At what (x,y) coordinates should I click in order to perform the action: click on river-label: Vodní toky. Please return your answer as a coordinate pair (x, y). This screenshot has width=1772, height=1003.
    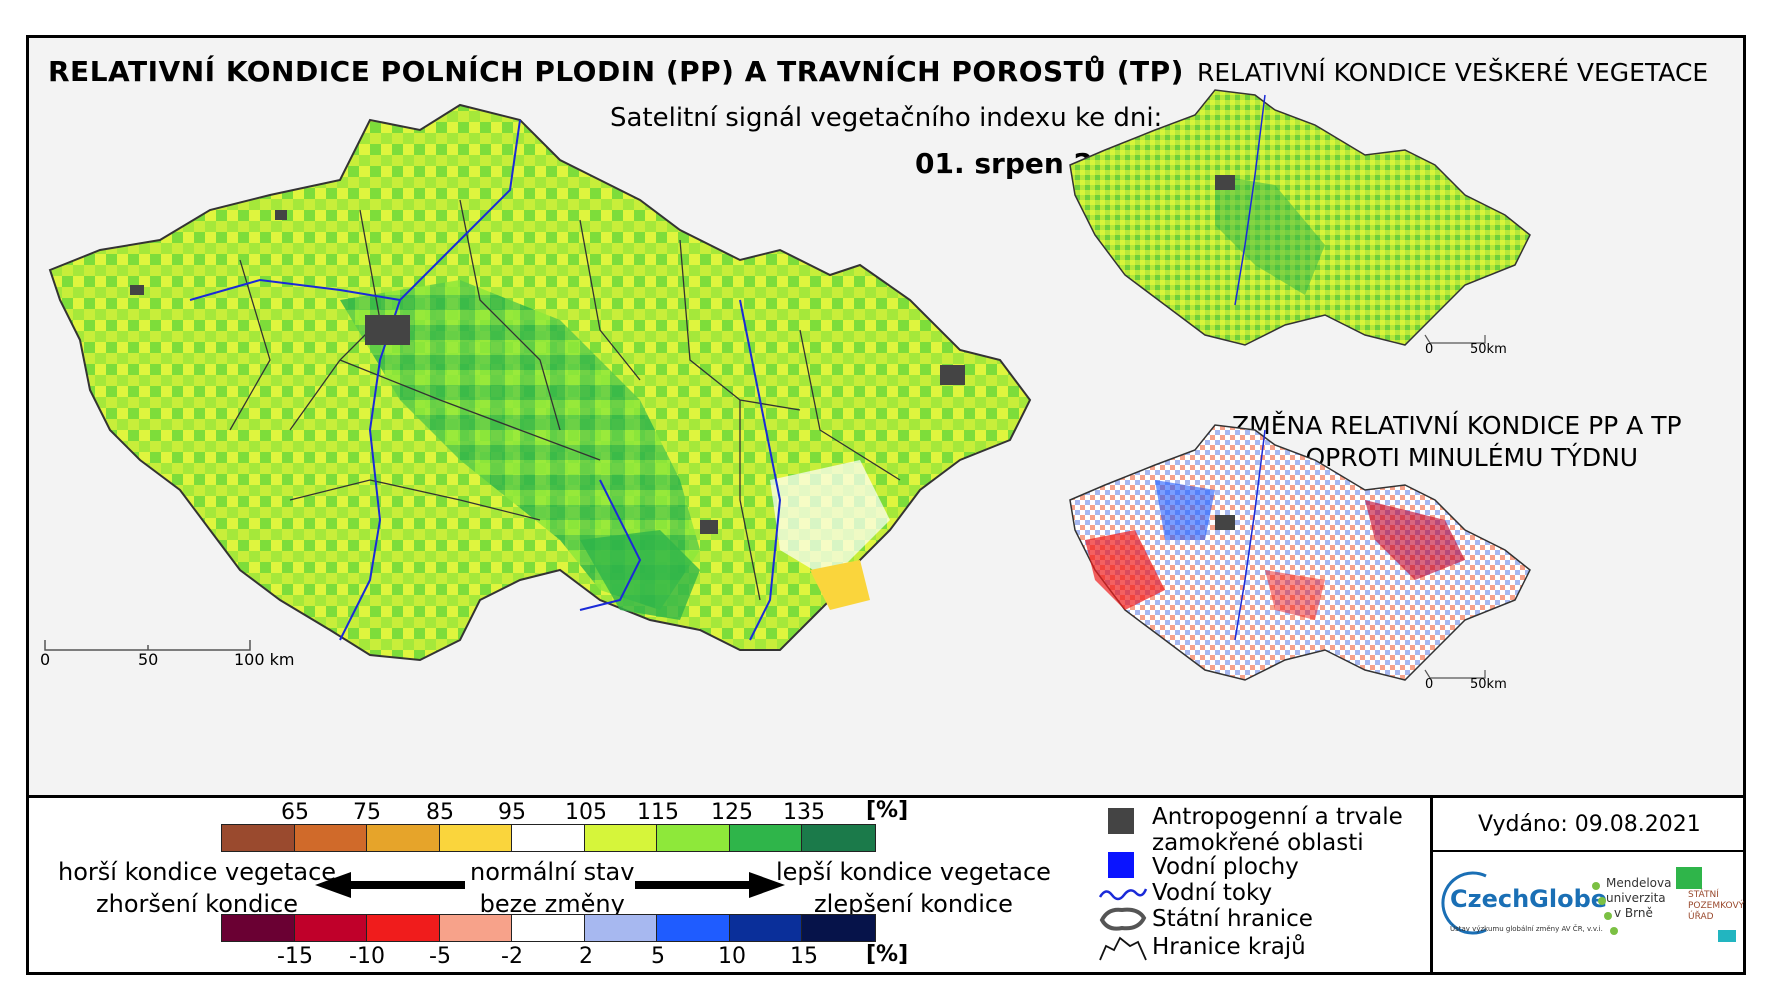
    Looking at the image, I should click on (1212, 893).